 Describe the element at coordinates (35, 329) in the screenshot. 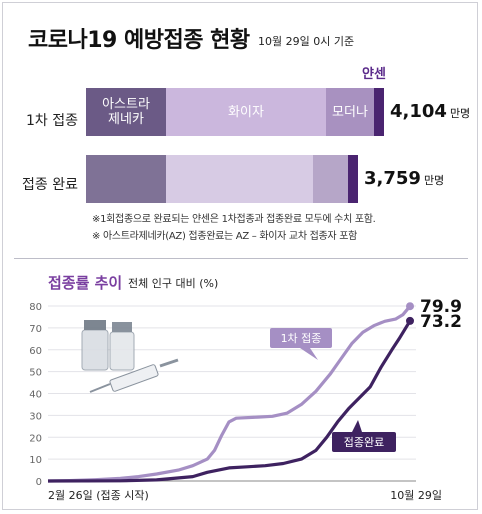

I see `y-tick-label: 70` at that location.